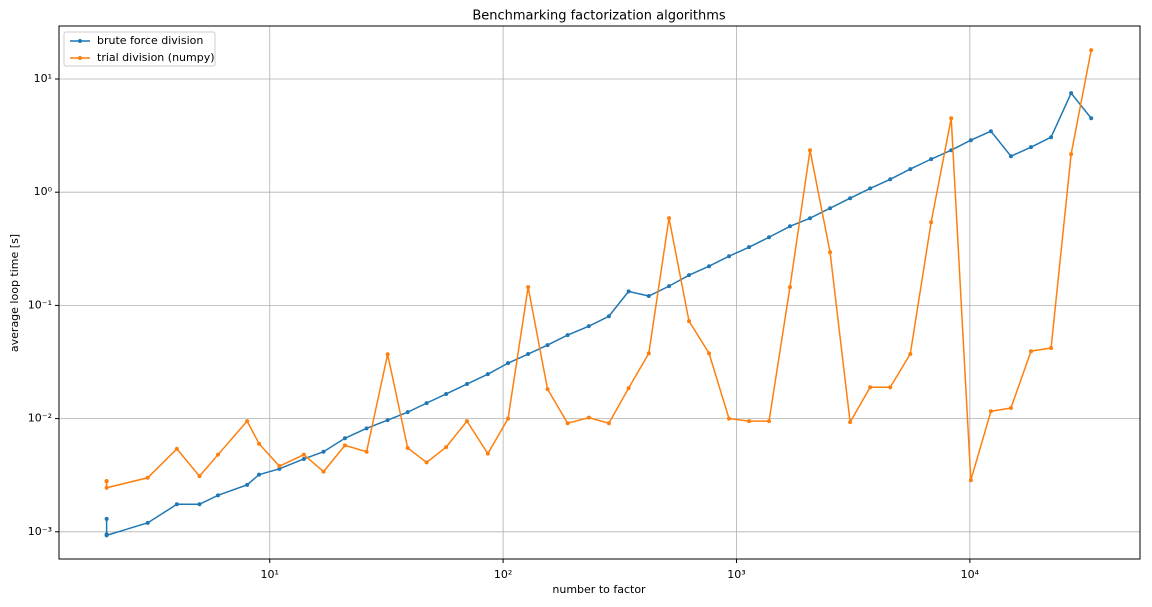 Image resolution: width=1152 pixels, height=607 pixels. Describe the element at coordinates (270, 574) in the screenshot. I see `x-tick-label: 10¹` at that location.